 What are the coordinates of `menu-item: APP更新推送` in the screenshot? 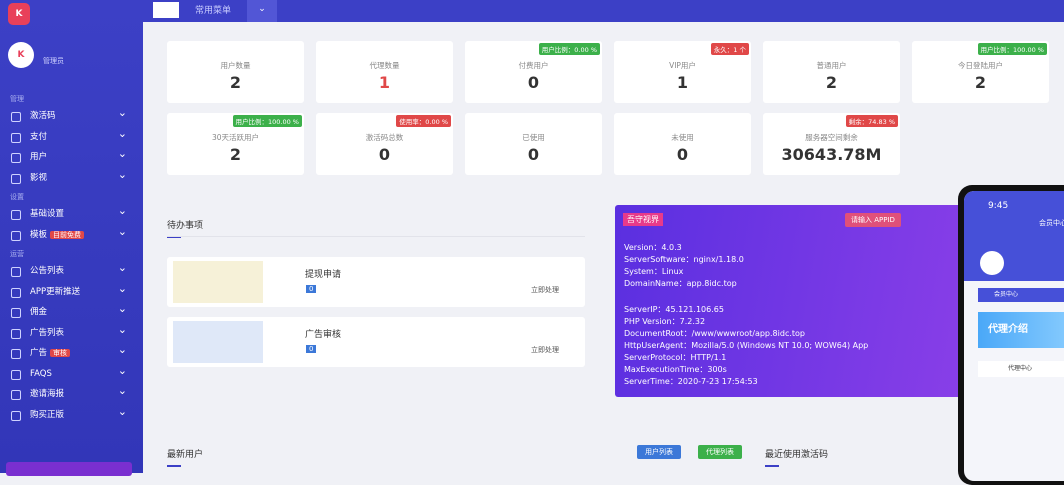 It's located at (71, 291).